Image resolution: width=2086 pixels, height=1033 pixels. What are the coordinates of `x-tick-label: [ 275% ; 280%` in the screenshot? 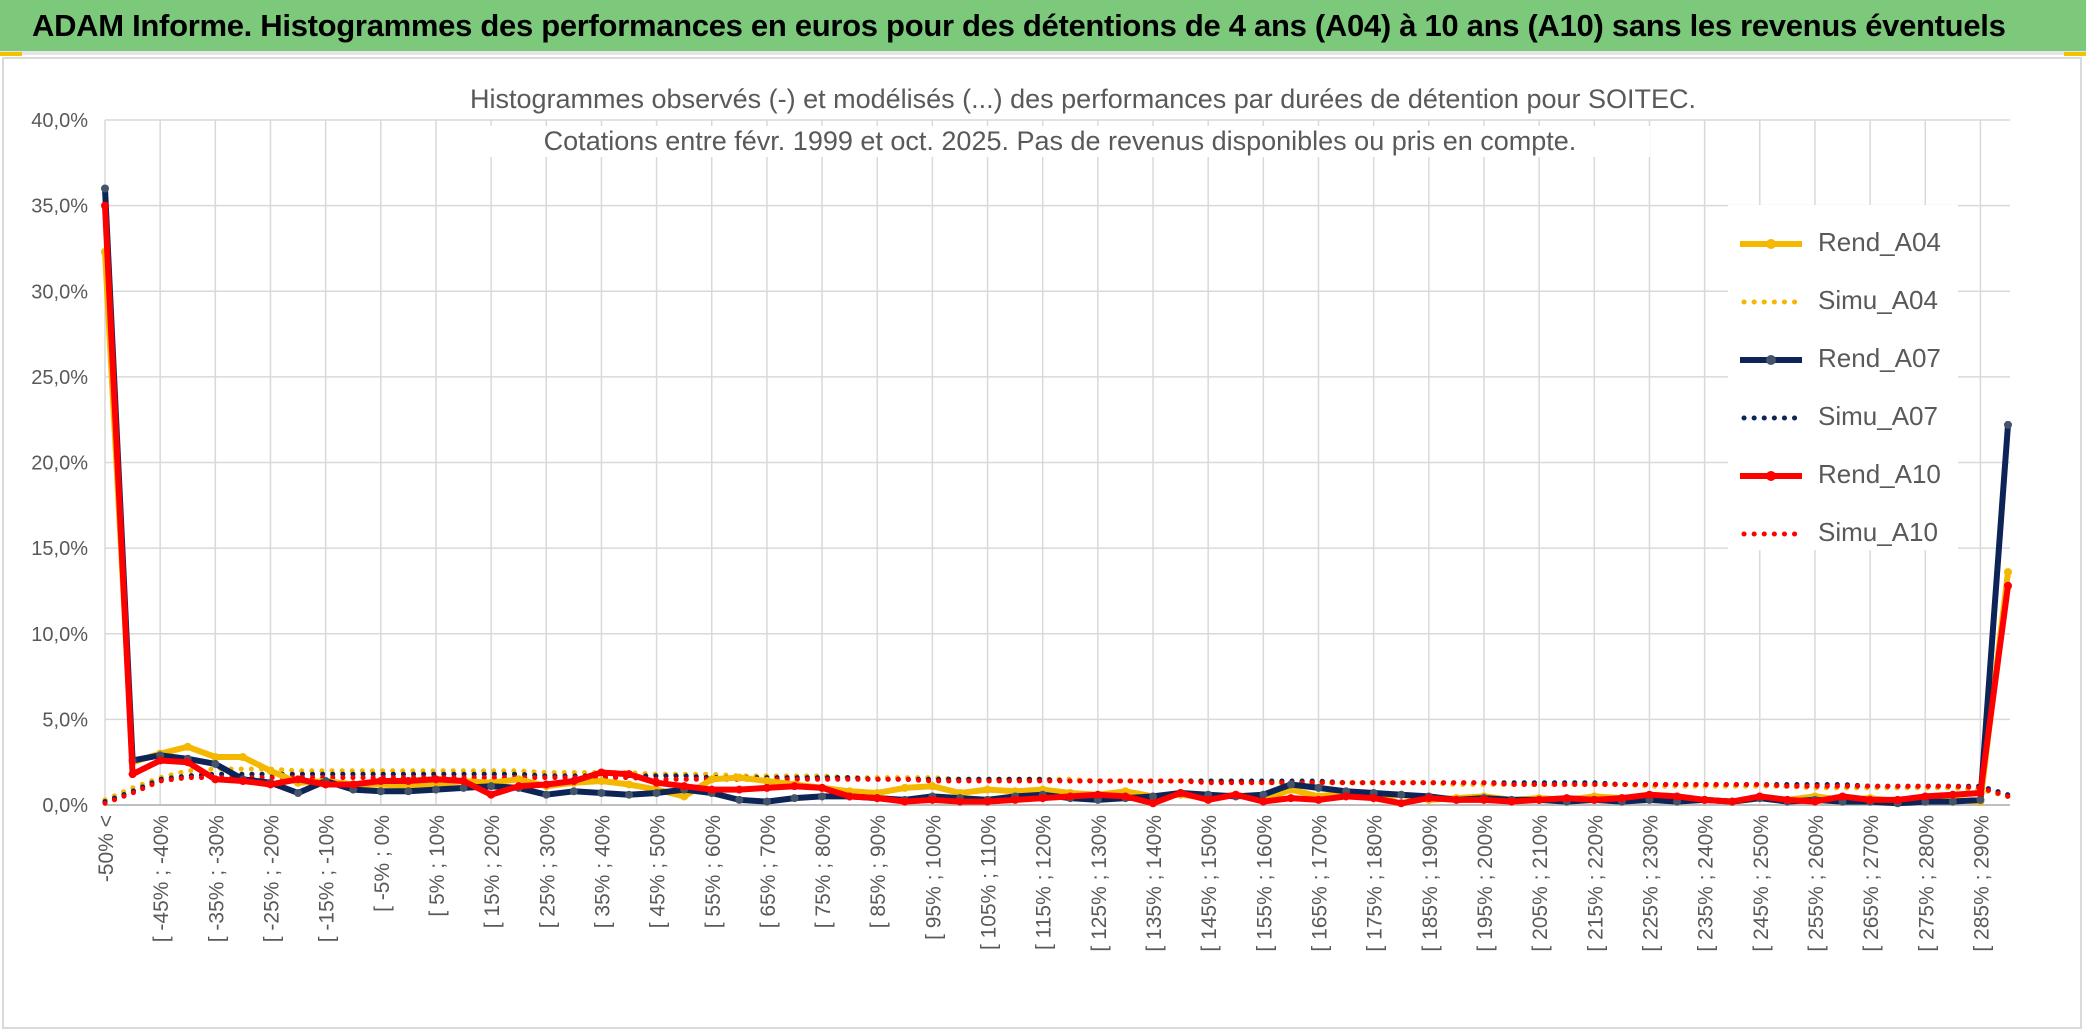 It's located at (1926, 883).